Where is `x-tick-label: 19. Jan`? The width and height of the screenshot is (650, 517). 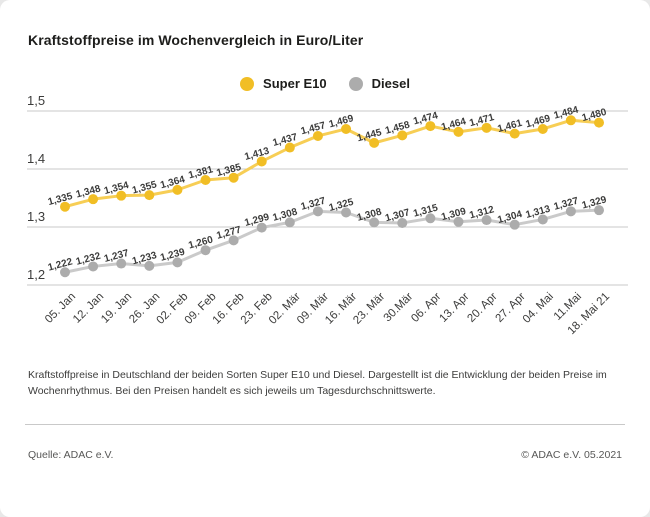
x-tick-label: 19. Jan is located at coordinates (116, 308).